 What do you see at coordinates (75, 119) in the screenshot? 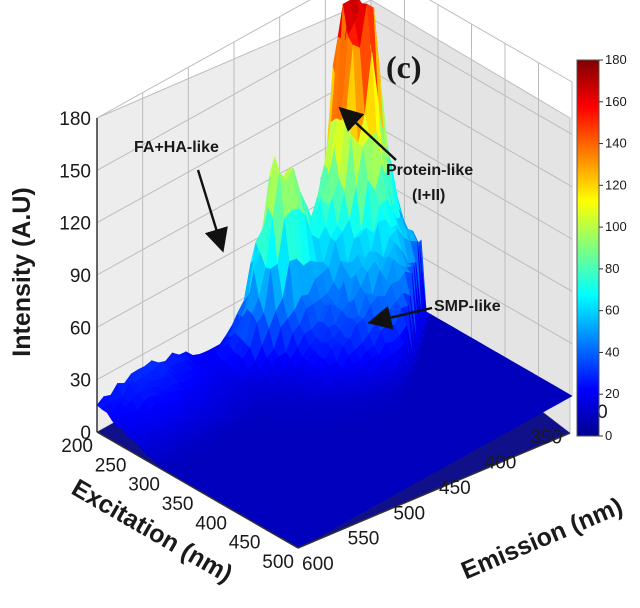
I see `z-tick-label: 180` at bounding box center [75, 119].